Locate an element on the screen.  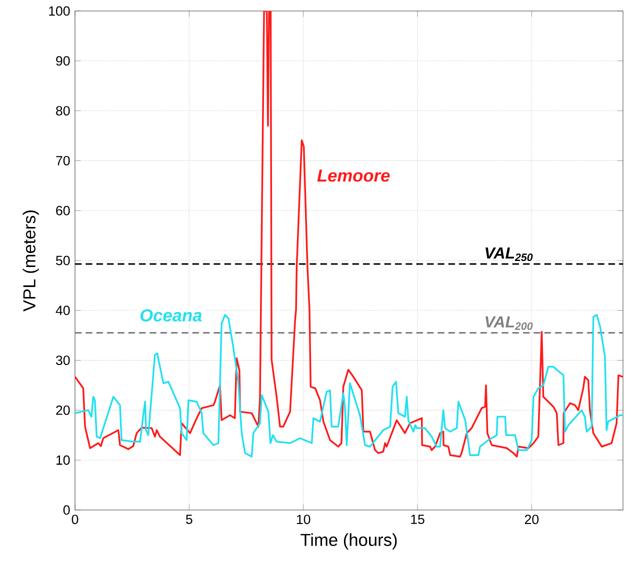
x-tick-label: 20 is located at coordinates (531, 519).